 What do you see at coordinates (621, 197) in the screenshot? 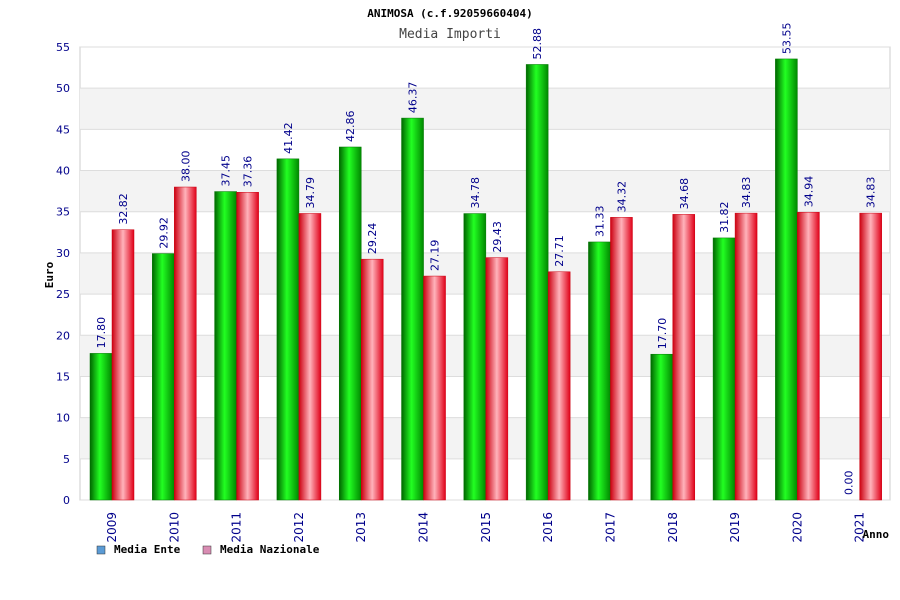
I see `data-label: 34.32` at bounding box center [621, 197].